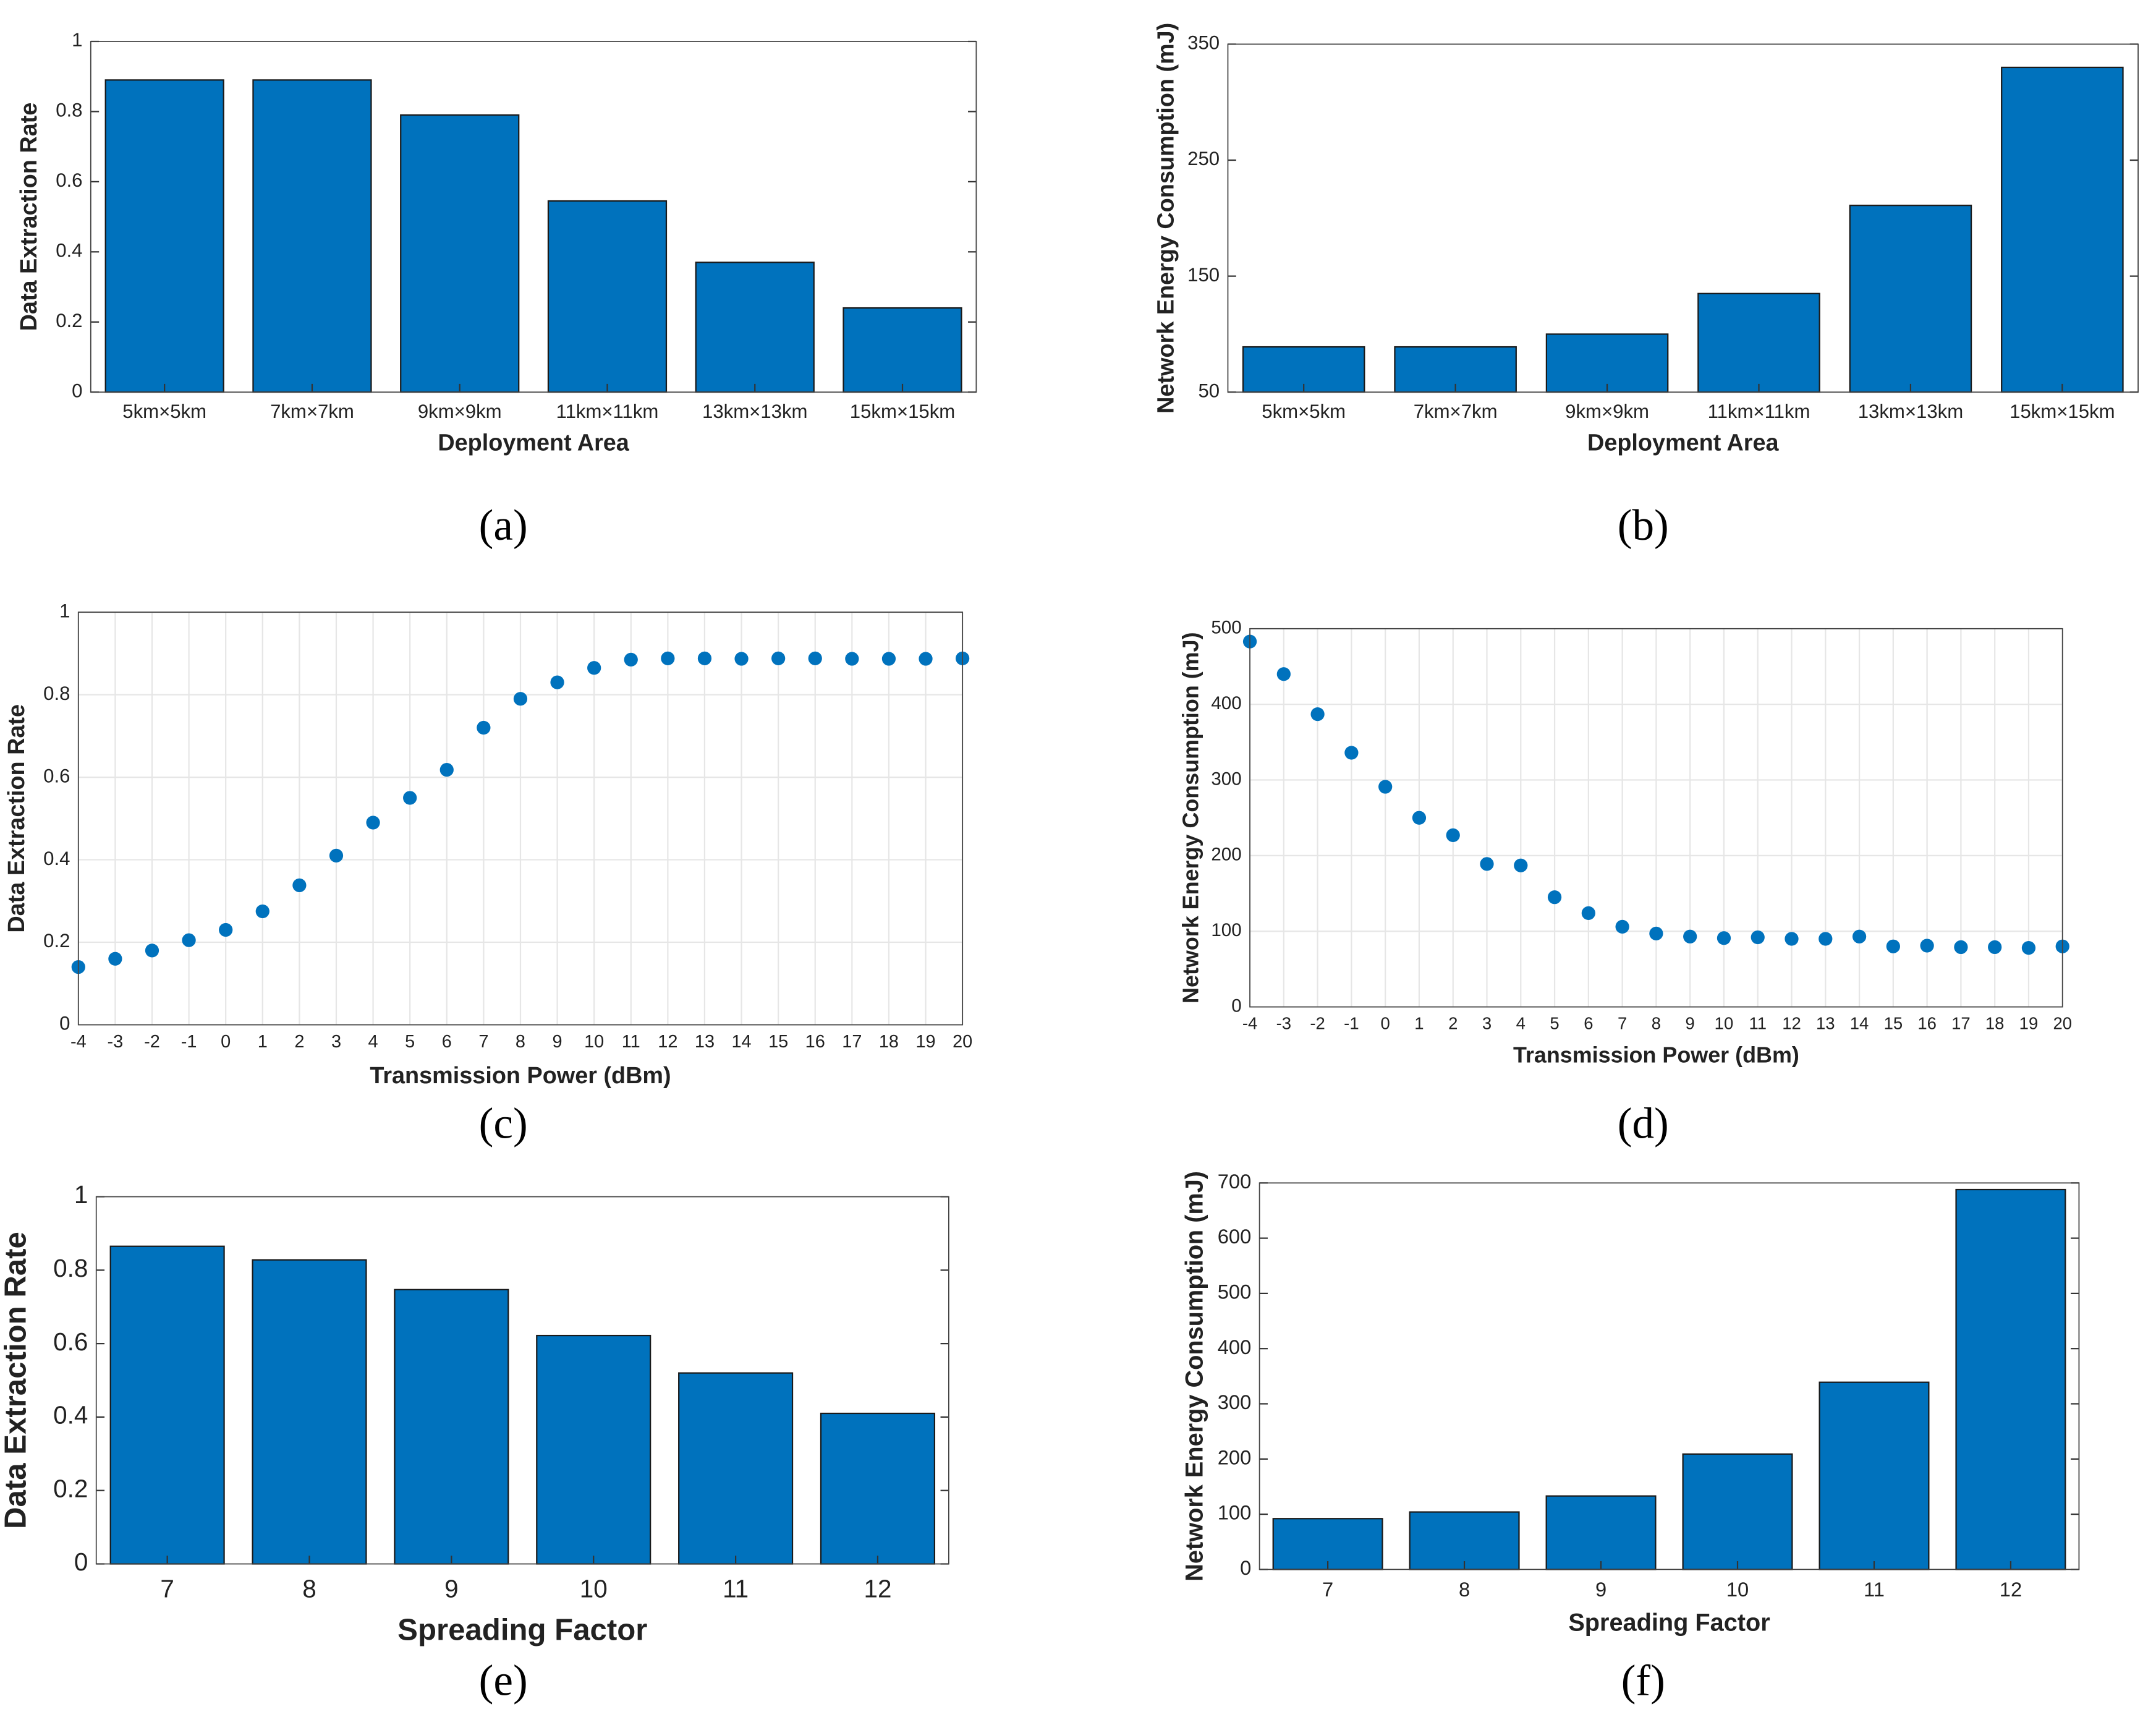  Describe the element at coordinates (1203, 43) in the screenshot. I see `y-tick-label: 350` at that location.